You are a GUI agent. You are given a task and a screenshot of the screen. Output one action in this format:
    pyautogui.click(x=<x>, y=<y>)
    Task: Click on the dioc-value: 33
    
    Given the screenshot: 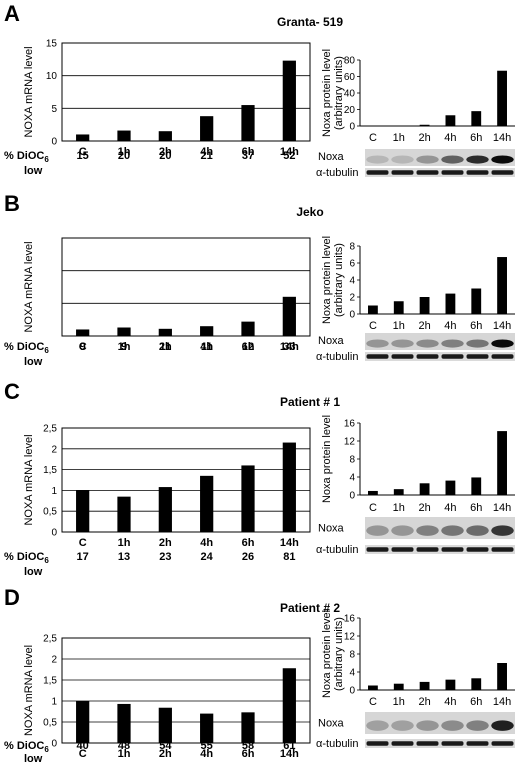 What is the action you would take?
    pyautogui.click(x=289, y=347)
    